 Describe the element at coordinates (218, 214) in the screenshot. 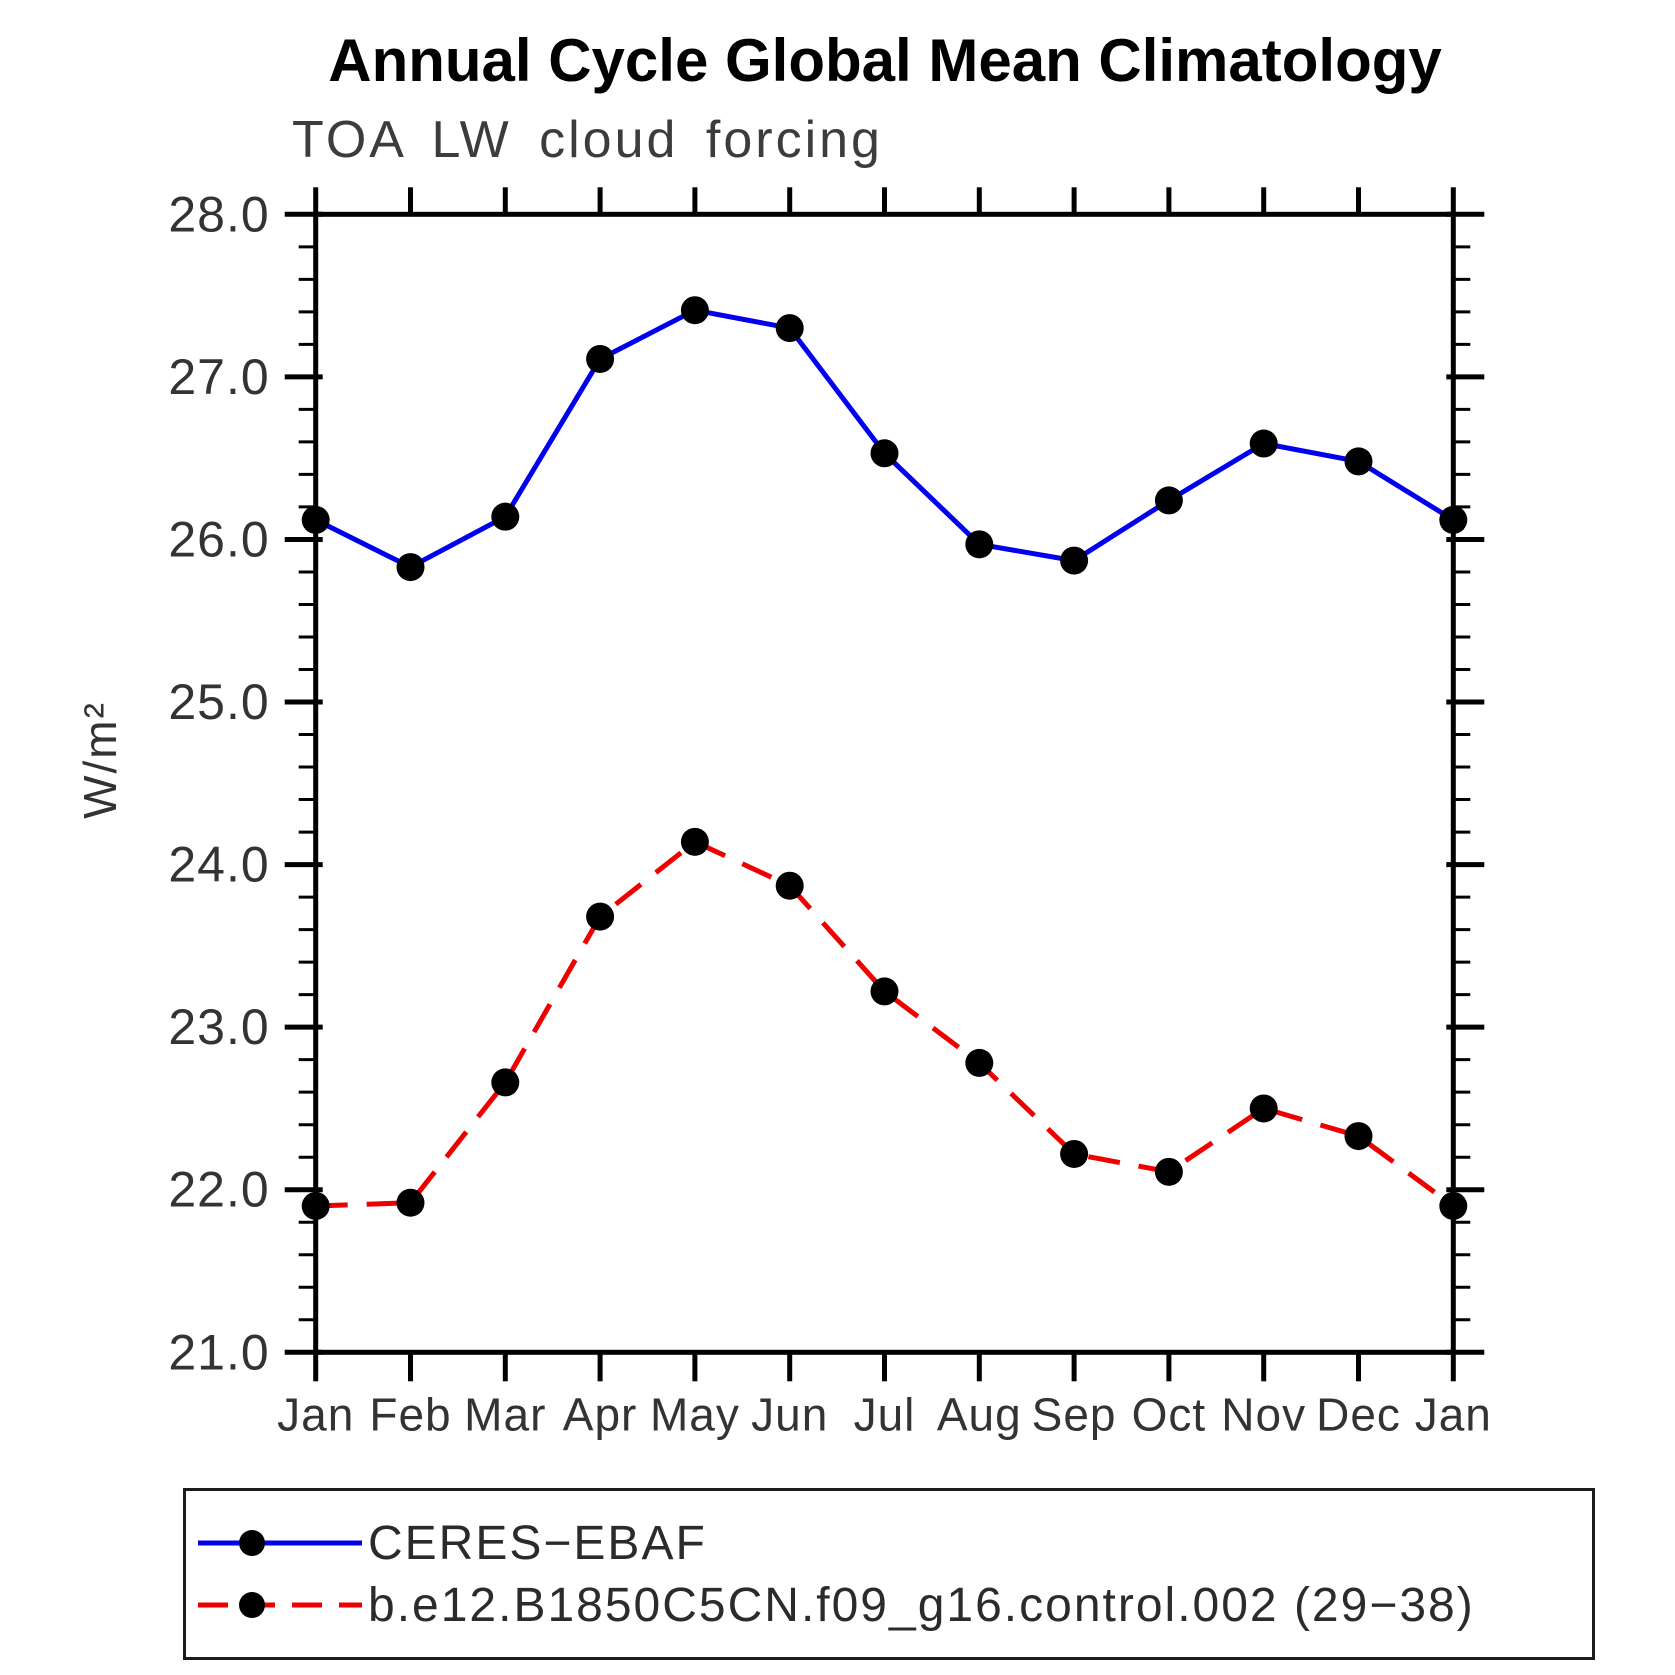

I see `y-tick-label: 28.0` at that location.